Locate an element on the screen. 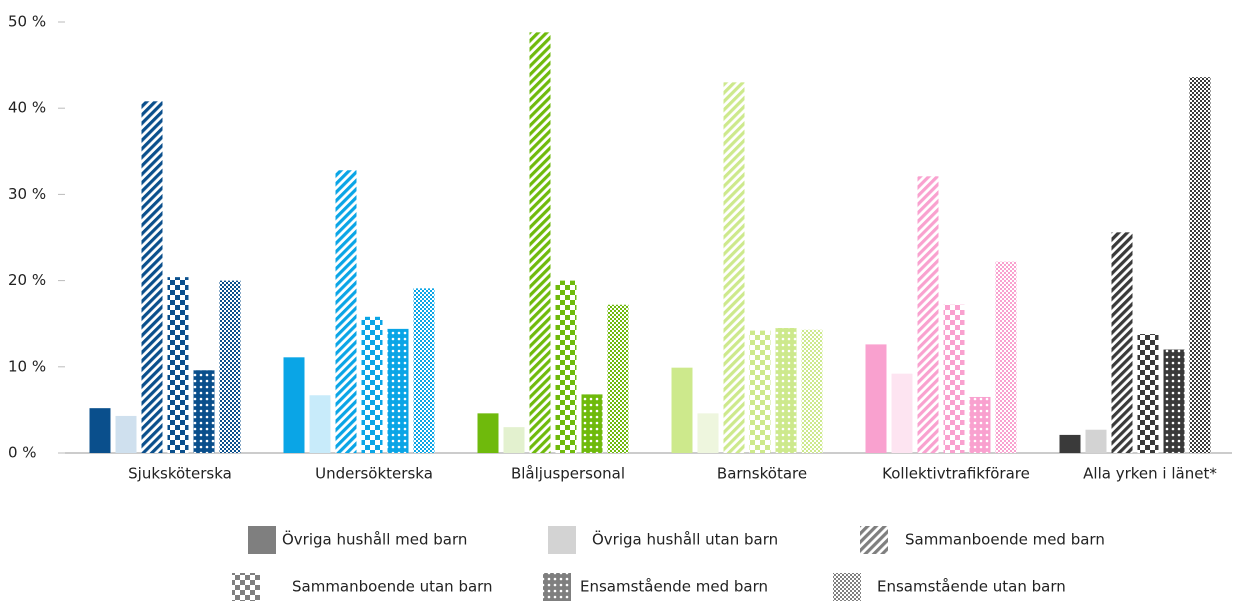 This screenshot has height=601, width=1236. y-tick-label: 10 % is located at coordinates (27, 366).